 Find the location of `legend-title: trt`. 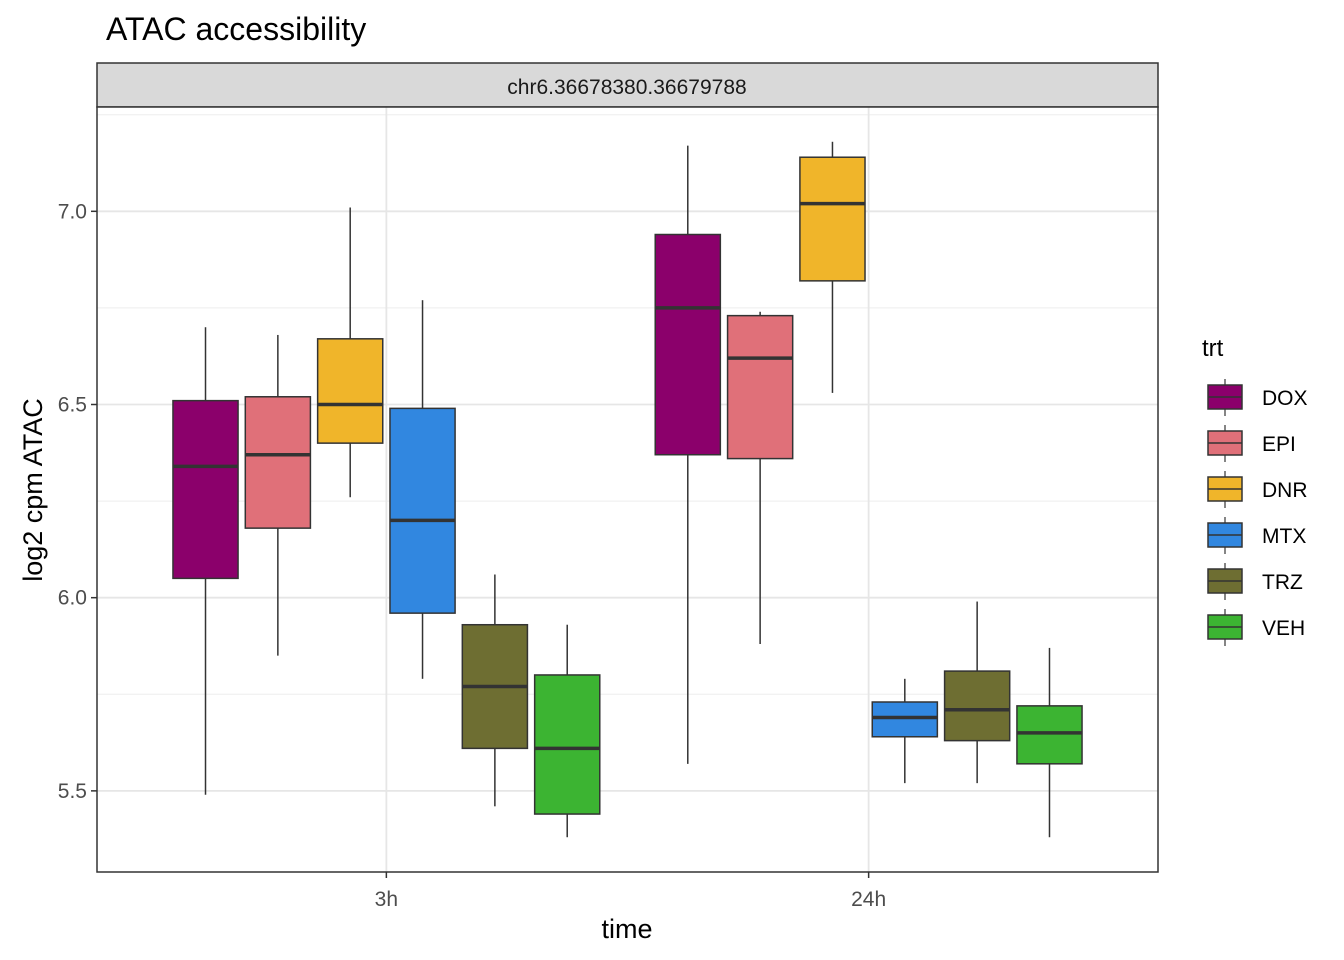

legend-title: trt is located at coordinates (1213, 348).